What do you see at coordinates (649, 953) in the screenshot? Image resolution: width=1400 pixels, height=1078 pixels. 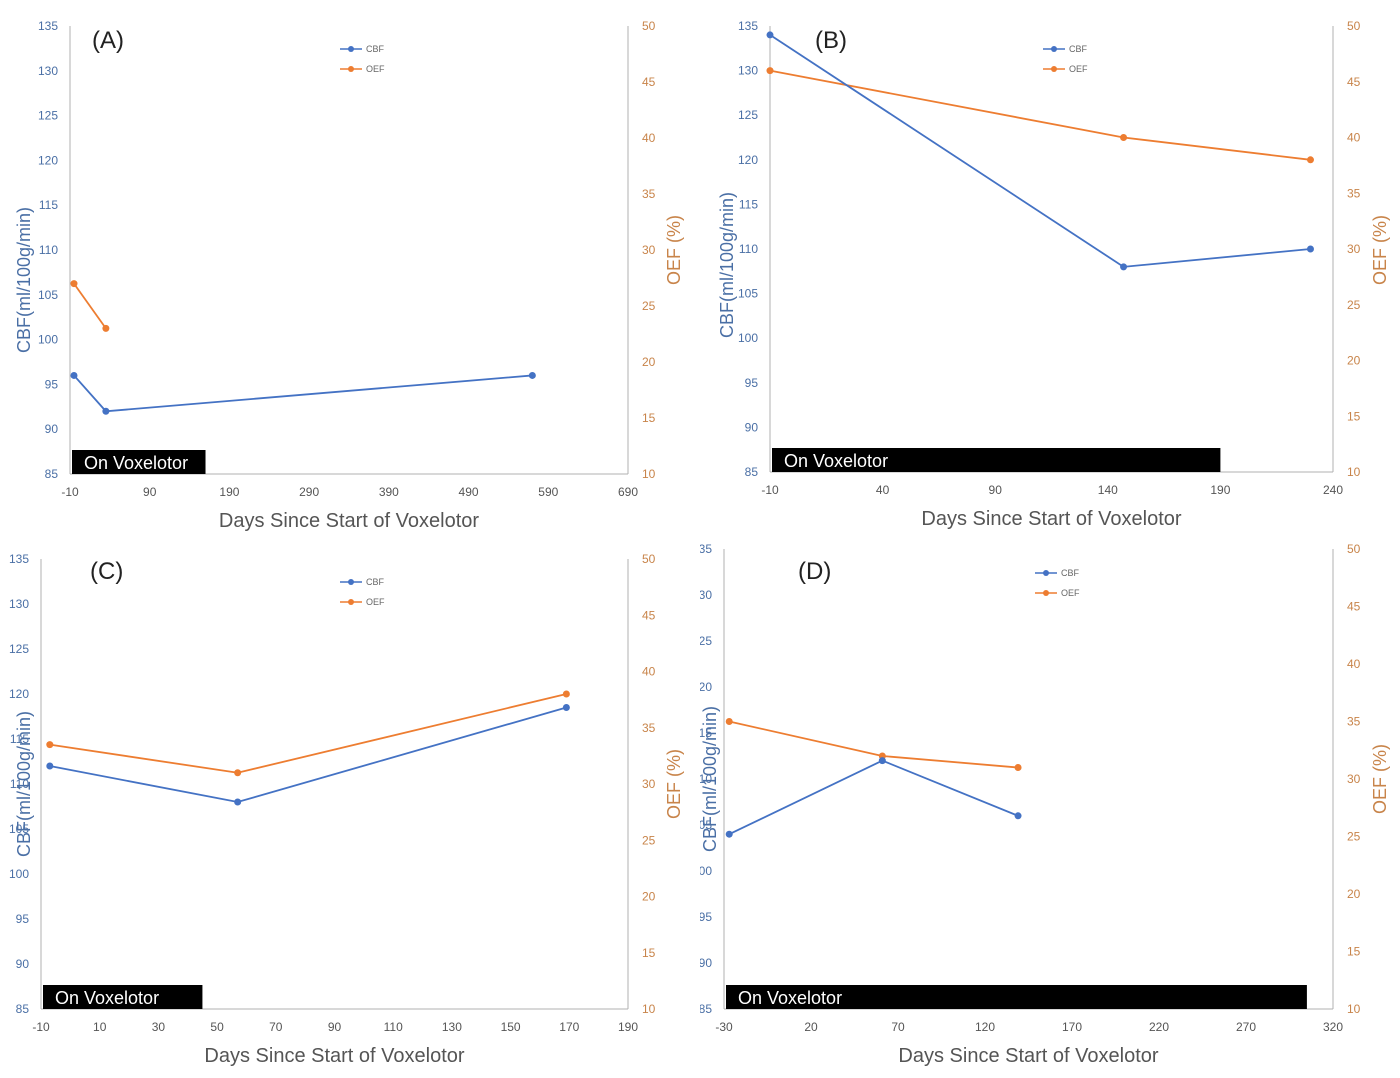 I see `y-right-tick-label: 15` at bounding box center [649, 953].